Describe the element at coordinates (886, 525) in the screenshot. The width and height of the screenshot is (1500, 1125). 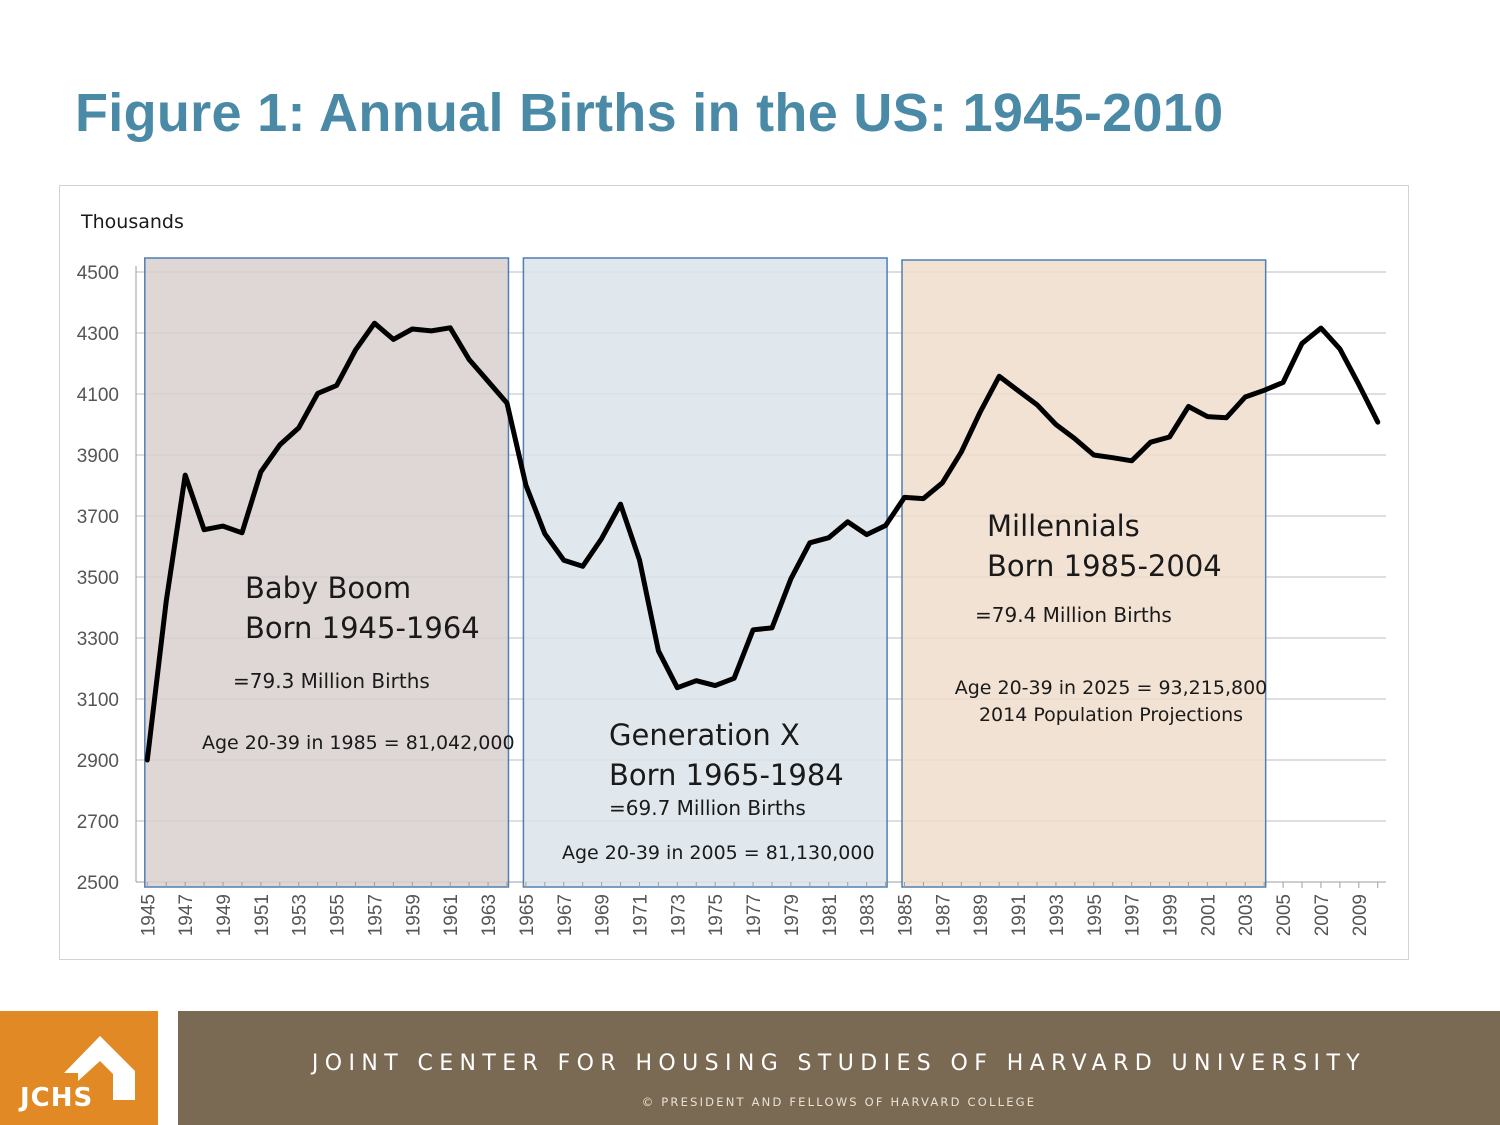
I see `data-point-1984` at that location.